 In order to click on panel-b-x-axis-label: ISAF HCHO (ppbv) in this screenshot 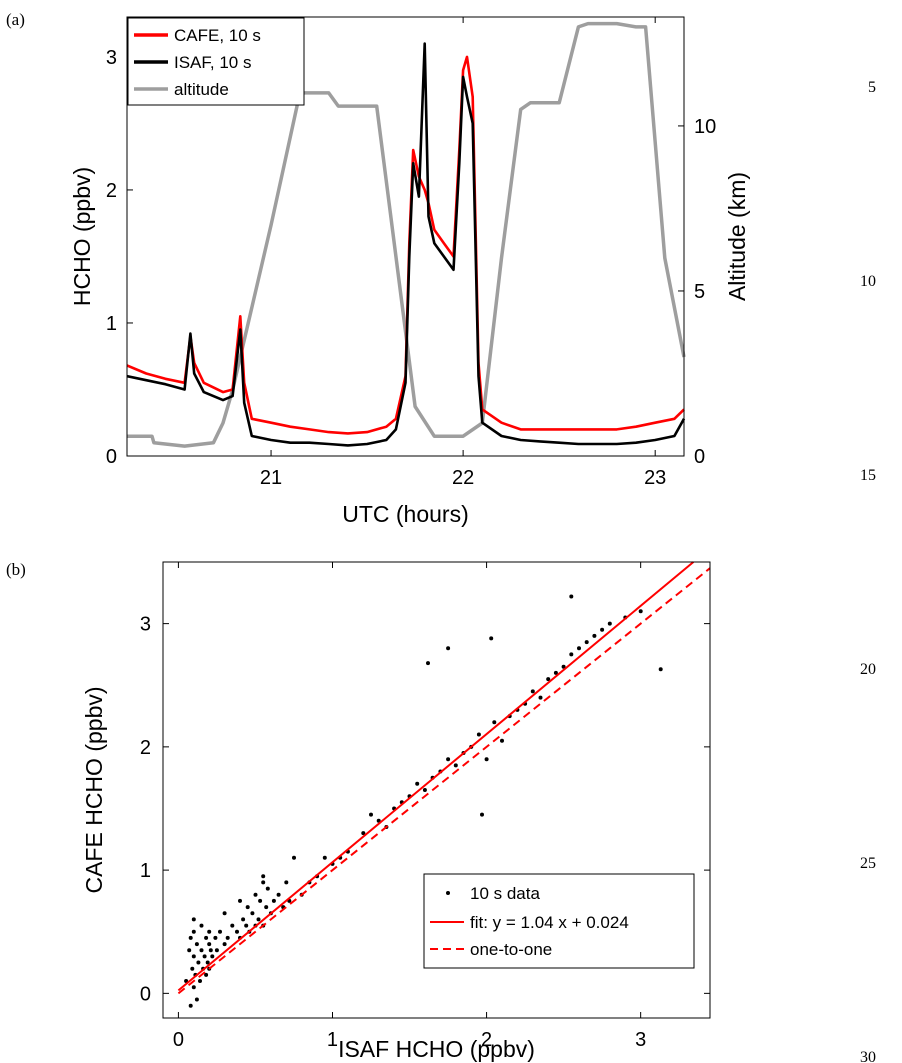, I will do `click(436, 1049)`.